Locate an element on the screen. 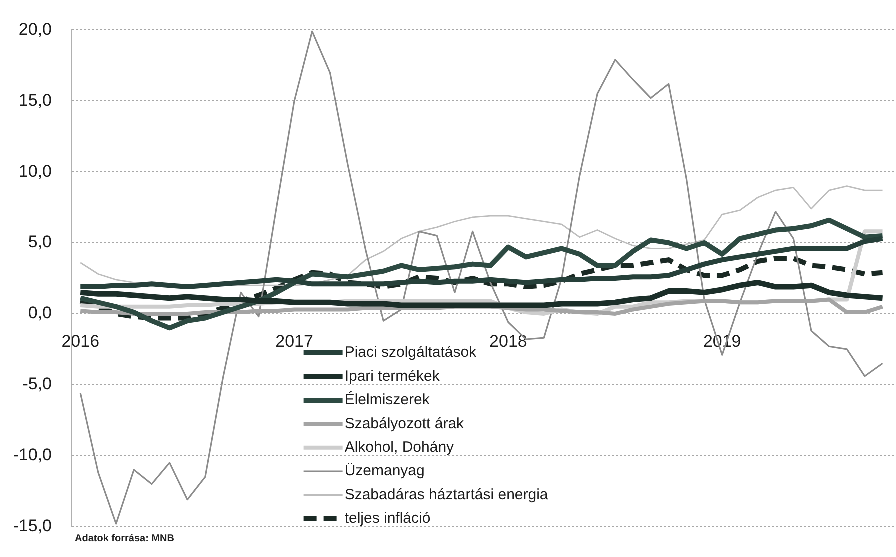 This screenshot has width=896, height=557. legend-label: Ipari termékek is located at coordinates (392, 376).